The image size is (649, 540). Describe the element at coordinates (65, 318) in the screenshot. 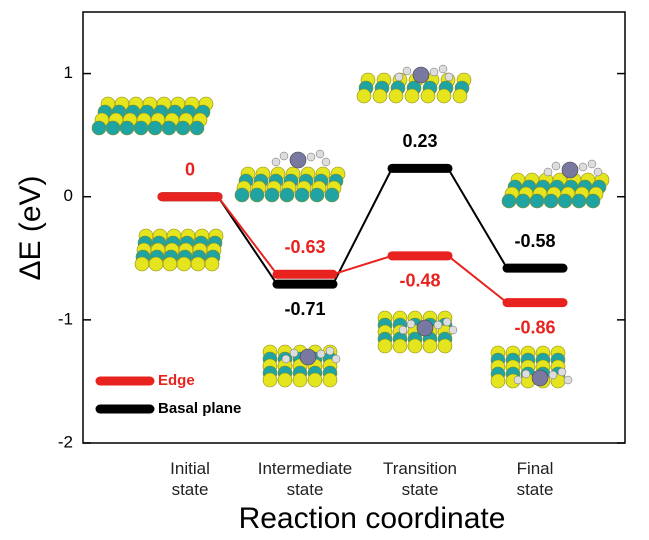

I see `y-tick-label: -1` at that location.